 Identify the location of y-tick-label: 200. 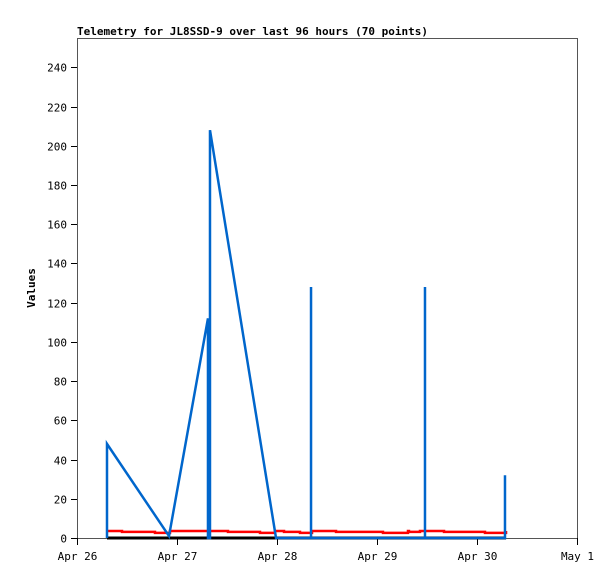
(57, 147).